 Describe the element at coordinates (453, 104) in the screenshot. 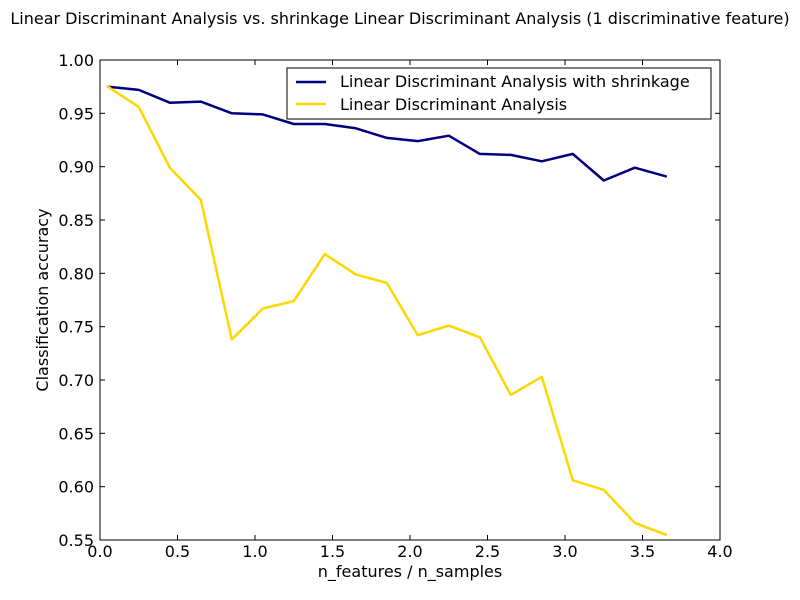

I see `legend-label-lda: Linear Discriminant Analysis` at that location.